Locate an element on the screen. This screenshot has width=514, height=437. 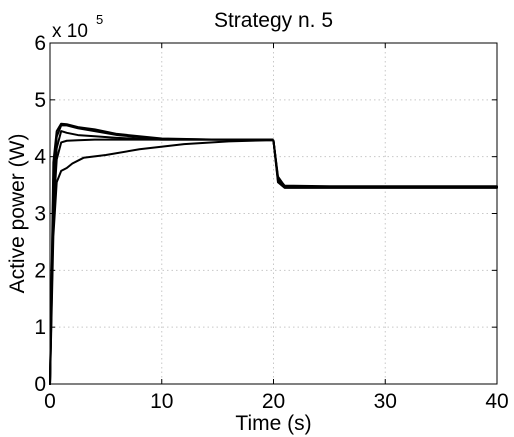
chart-title: Strategy n. 5 is located at coordinates (273, 20).